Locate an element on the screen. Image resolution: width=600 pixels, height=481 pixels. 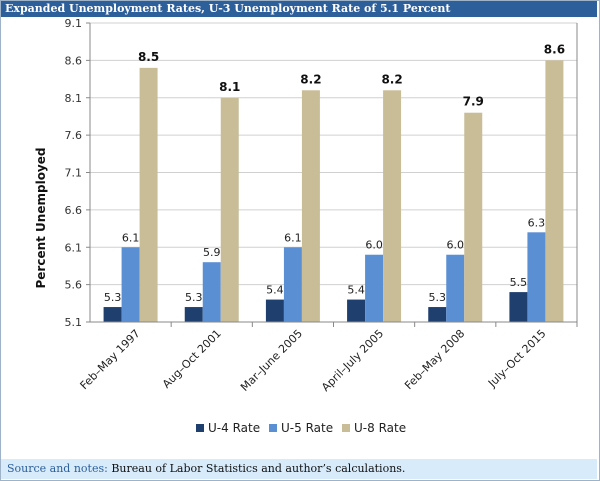
y-tick-label: 5.6 is located at coordinates (74, 285).